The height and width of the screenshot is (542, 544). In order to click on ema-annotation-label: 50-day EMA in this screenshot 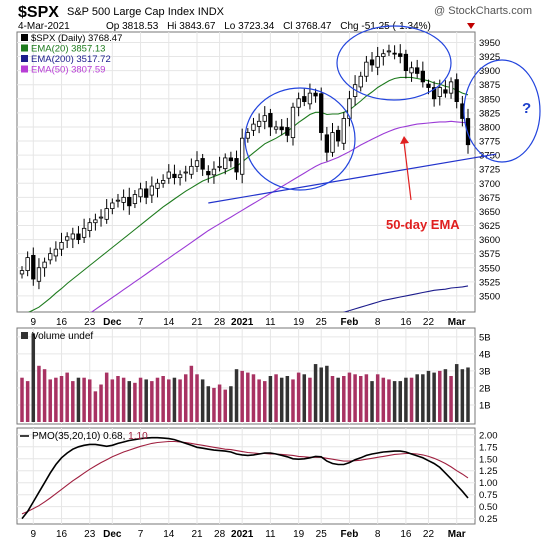, I will do `click(423, 224)`.